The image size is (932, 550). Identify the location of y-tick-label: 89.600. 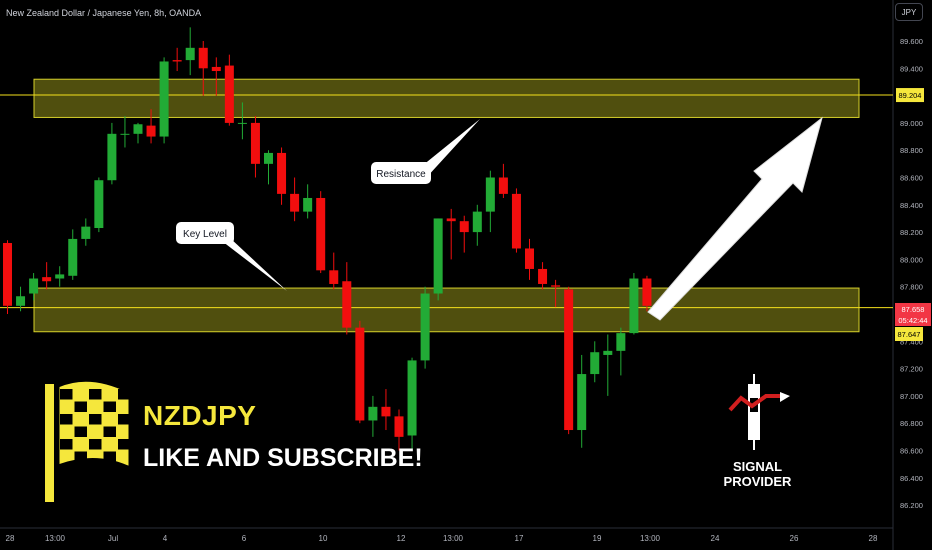
(911, 41).